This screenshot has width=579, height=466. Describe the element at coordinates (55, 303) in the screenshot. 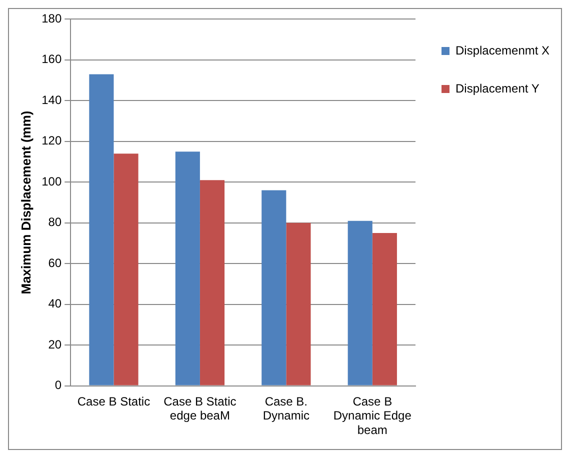

I see `y-tick-label: 40` at that location.